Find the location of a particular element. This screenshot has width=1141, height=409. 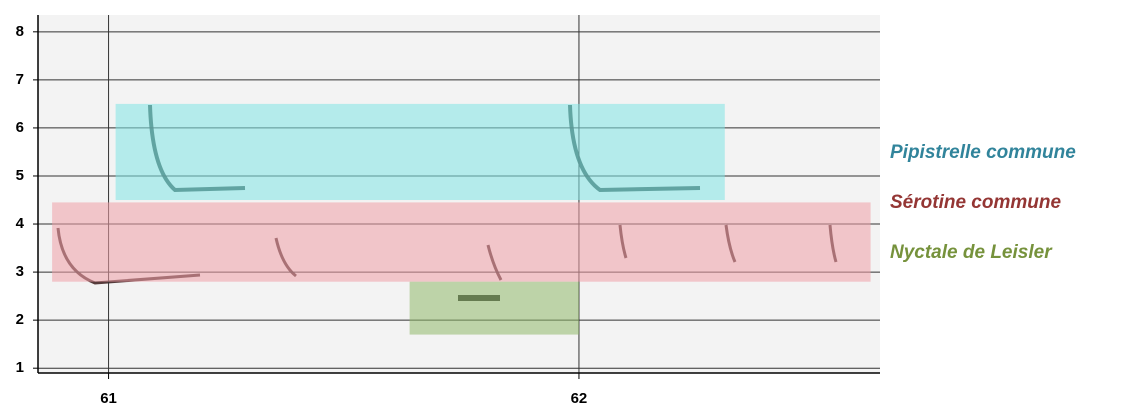

legend-label: Sérotine commune is located at coordinates (975, 202).